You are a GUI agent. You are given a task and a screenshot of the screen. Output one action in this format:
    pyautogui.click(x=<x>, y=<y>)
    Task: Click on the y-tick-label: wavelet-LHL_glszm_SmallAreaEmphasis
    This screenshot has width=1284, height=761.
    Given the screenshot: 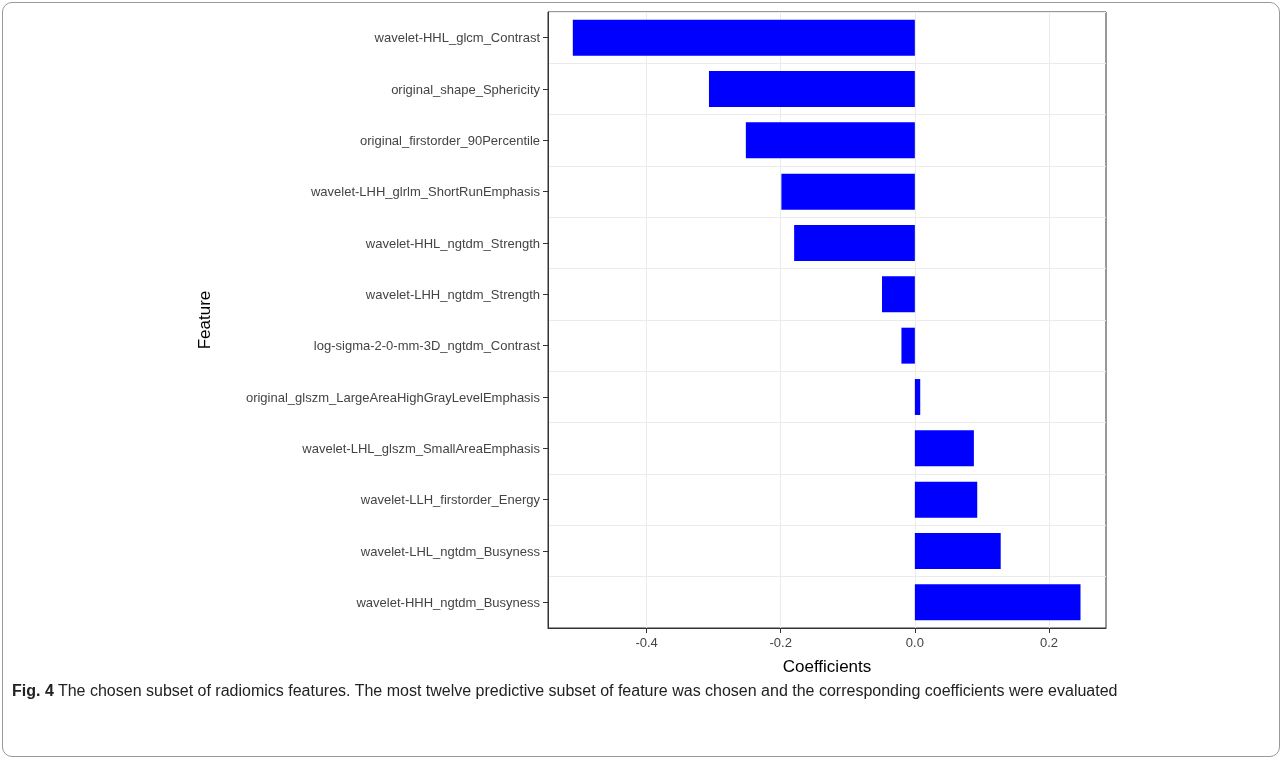 What is the action you would take?
    pyautogui.click(x=421, y=448)
    